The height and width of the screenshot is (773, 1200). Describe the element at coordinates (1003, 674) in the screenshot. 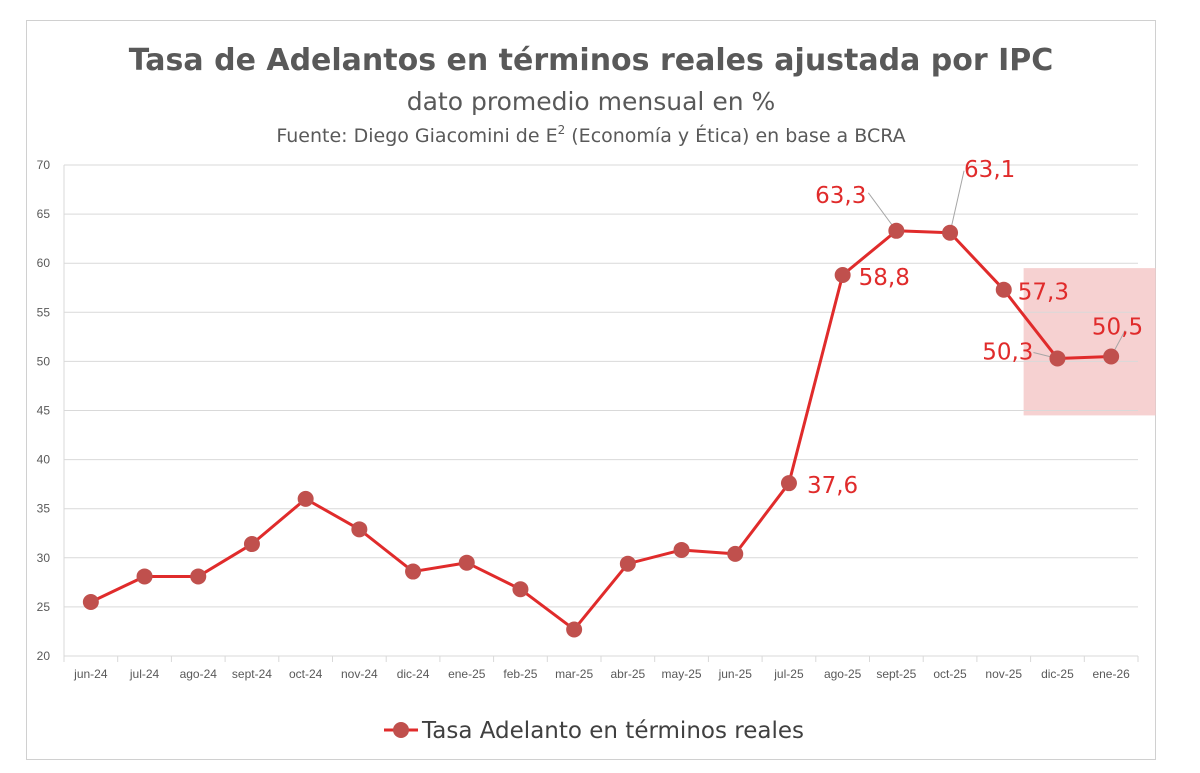

I see `x-tick-label: nov-25` at that location.